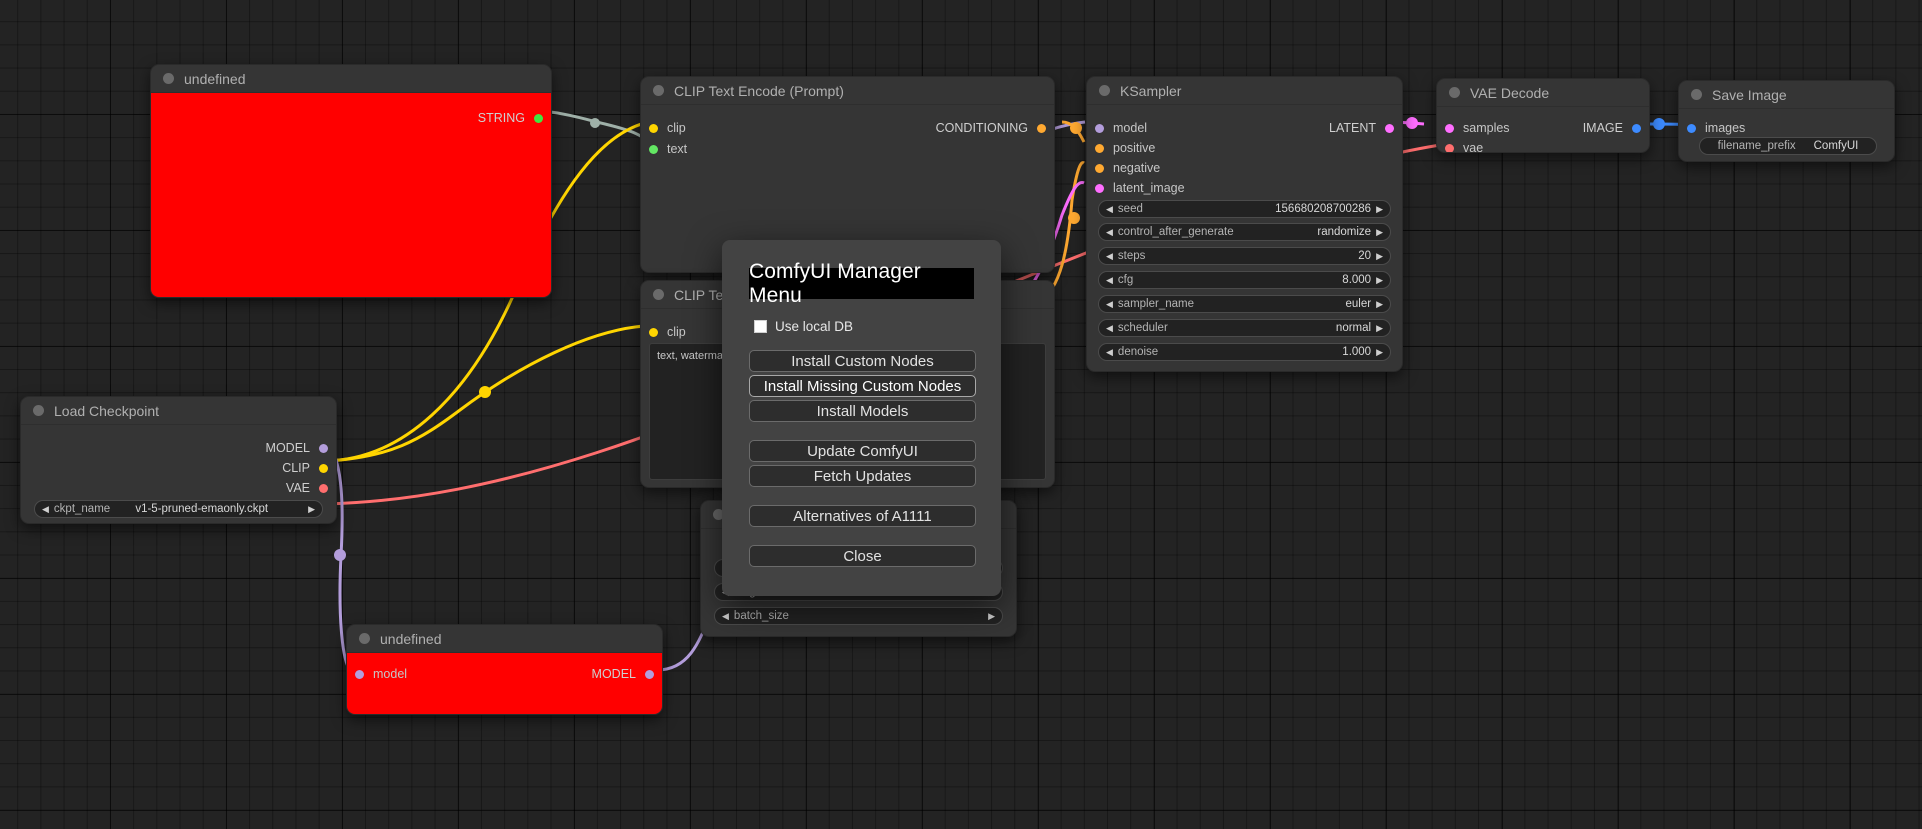 The height and width of the screenshot is (829, 1922). What do you see at coordinates (1543, 93) in the screenshot?
I see `node-title-bar: VAE Decode` at bounding box center [1543, 93].